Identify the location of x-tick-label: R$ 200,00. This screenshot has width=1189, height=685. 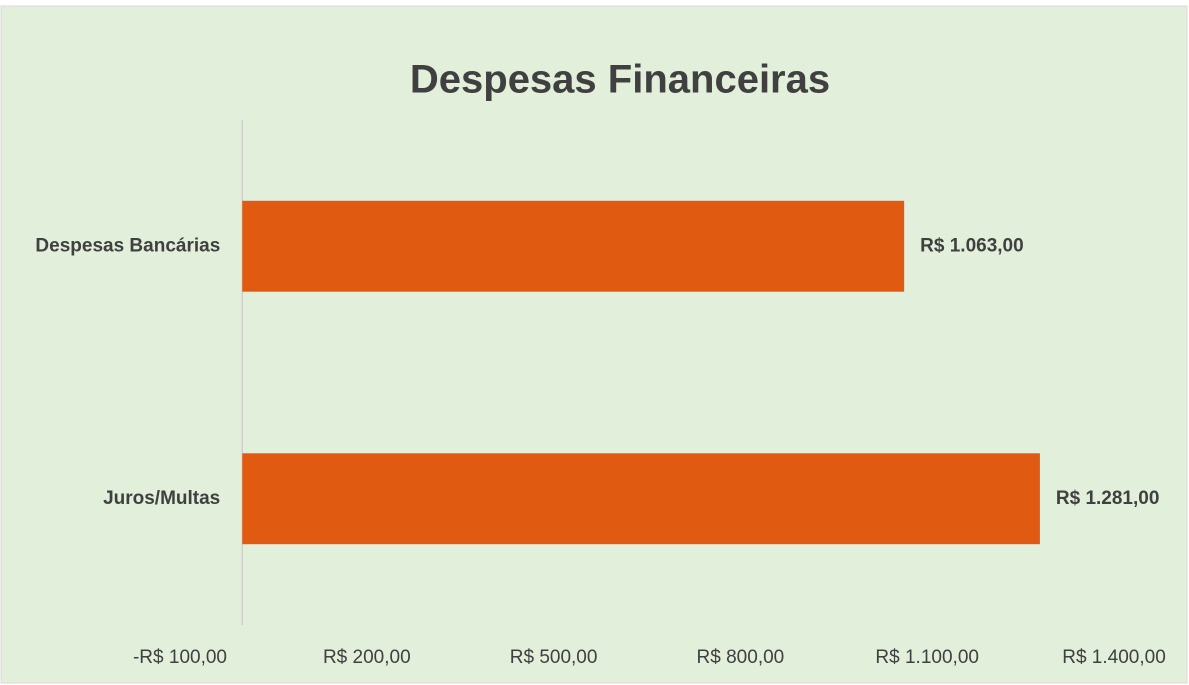
(367, 657).